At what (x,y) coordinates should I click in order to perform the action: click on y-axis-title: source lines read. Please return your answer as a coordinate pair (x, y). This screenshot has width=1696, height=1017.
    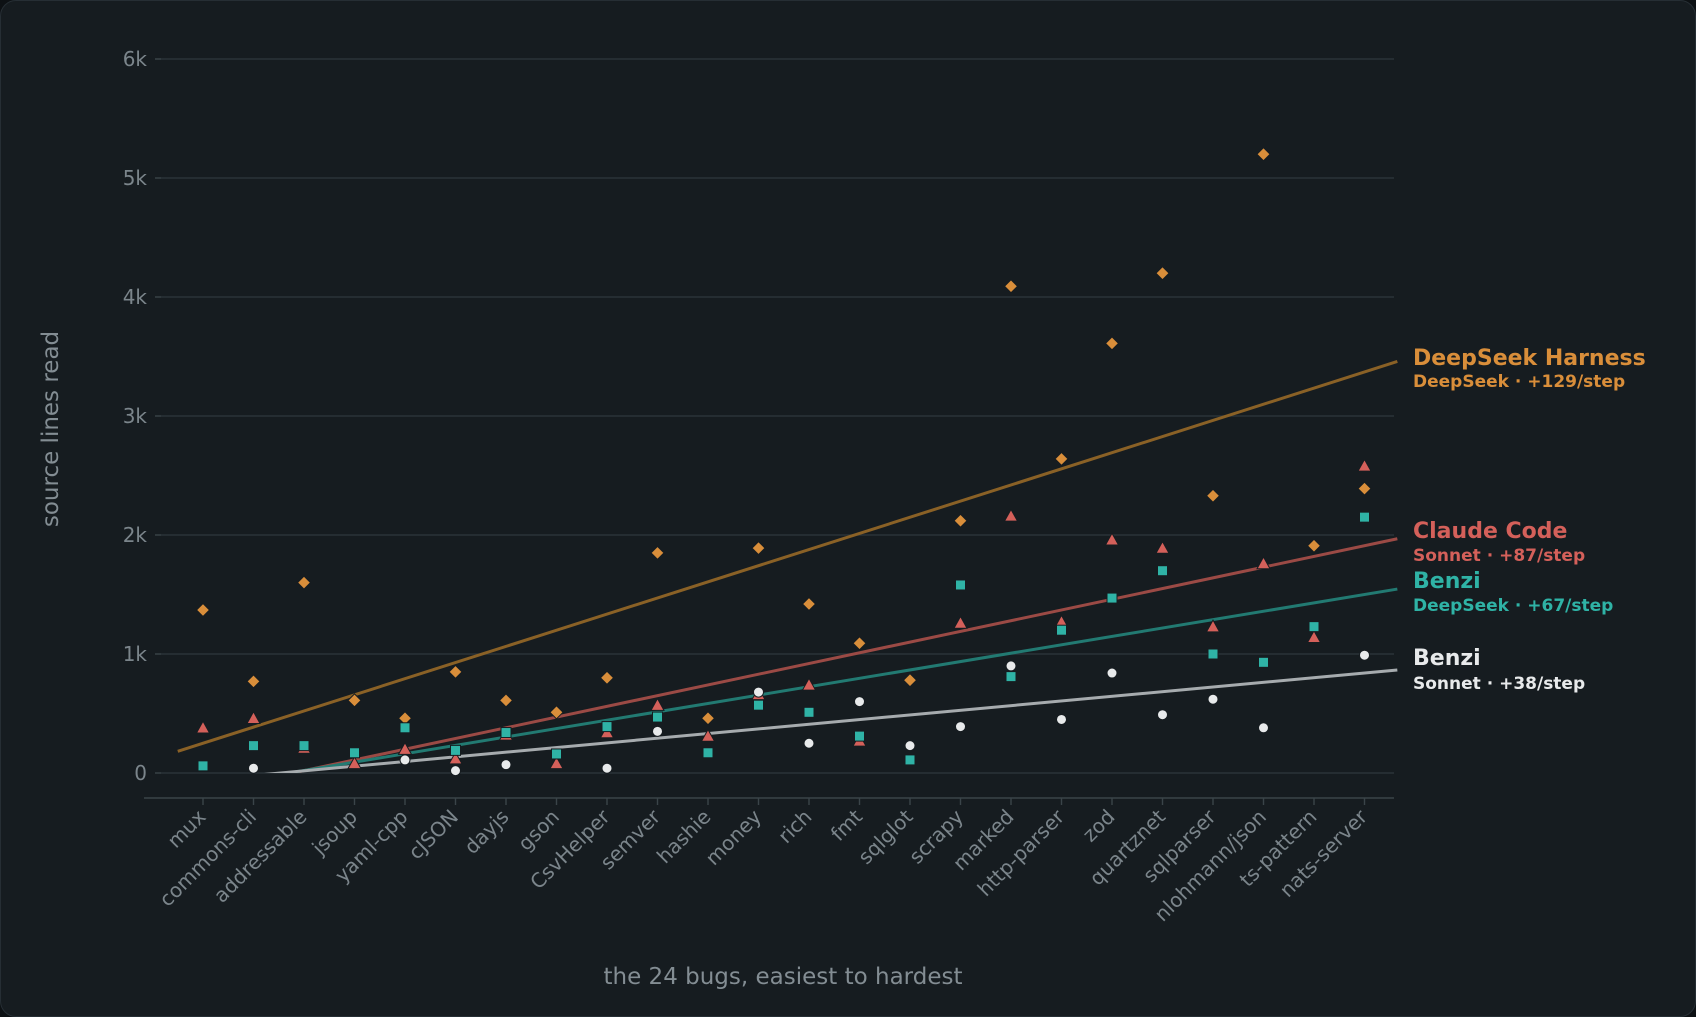
    Looking at the image, I should click on (51, 429).